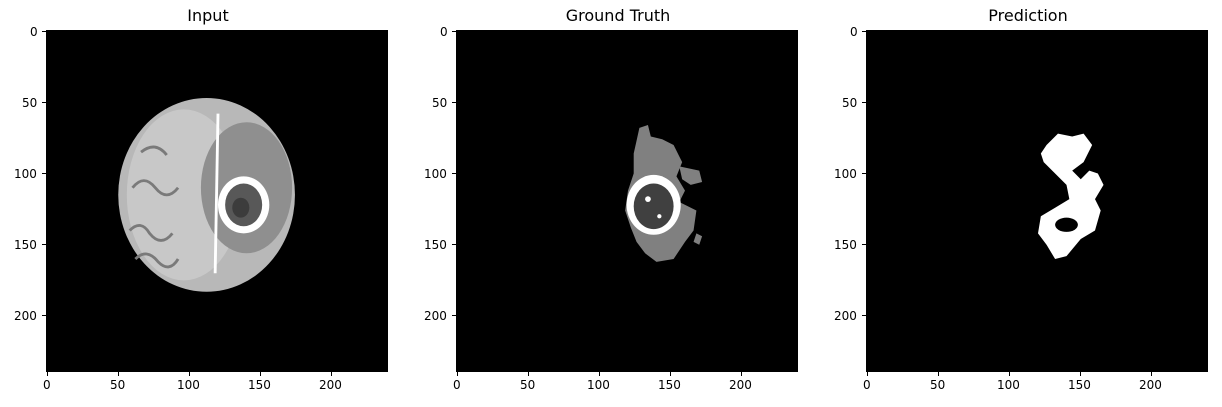  I want to click on segmentation-mask-pred, so click(1071, 196).